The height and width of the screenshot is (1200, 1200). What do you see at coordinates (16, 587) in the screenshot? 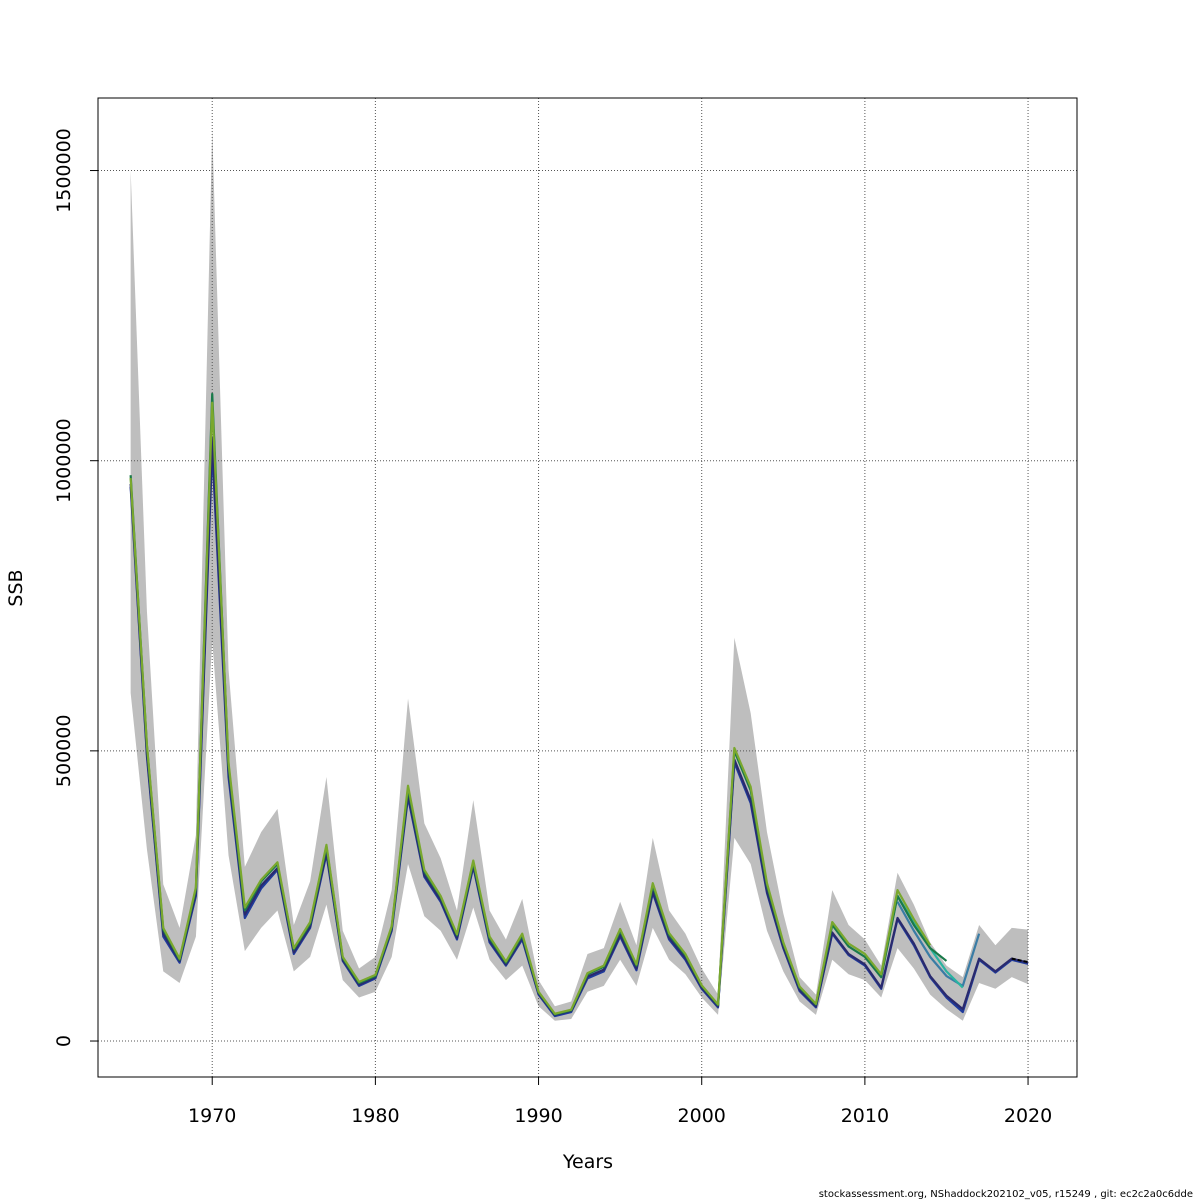
I see `y-axis-title: SSB` at bounding box center [16, 587].